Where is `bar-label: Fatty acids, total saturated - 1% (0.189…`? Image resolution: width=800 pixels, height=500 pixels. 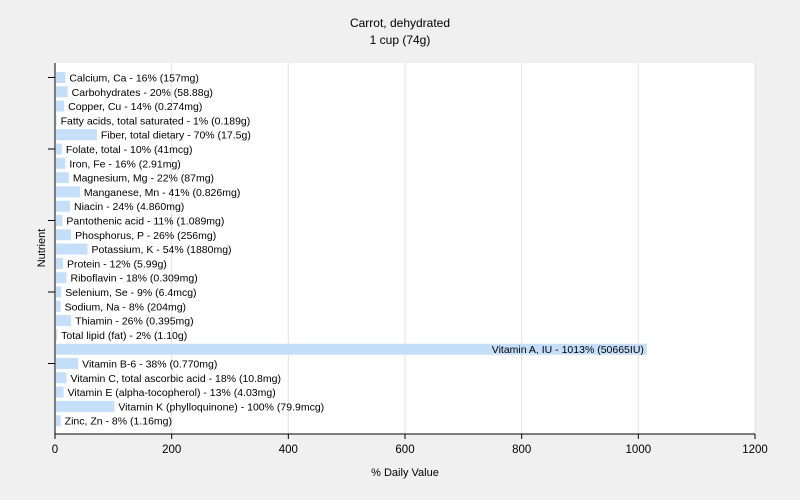
bar-label: Fatty acids, total saturated - 1% (0.189… is located at coordinates (156, 121).